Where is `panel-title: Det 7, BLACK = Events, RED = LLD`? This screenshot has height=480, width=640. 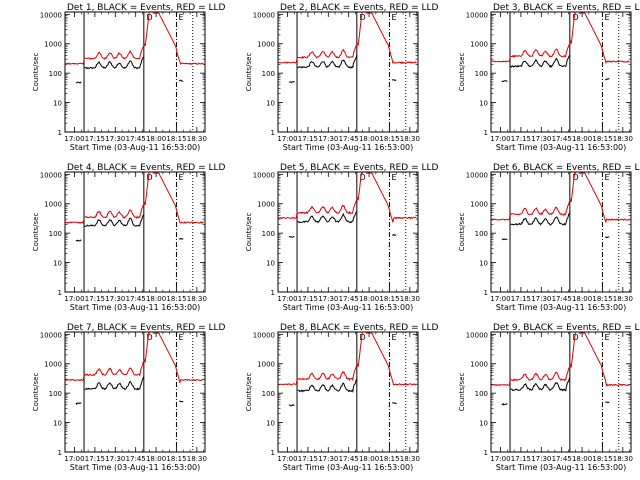
panel-title: Det 7, BLACK = Events, RED = LLD is located at coordinates (146, 328).